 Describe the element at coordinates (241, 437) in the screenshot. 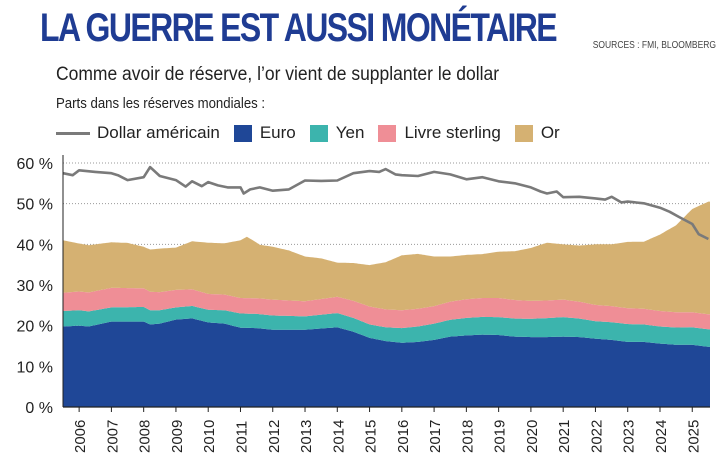

I see `x-tick-label: 2011` at that location.